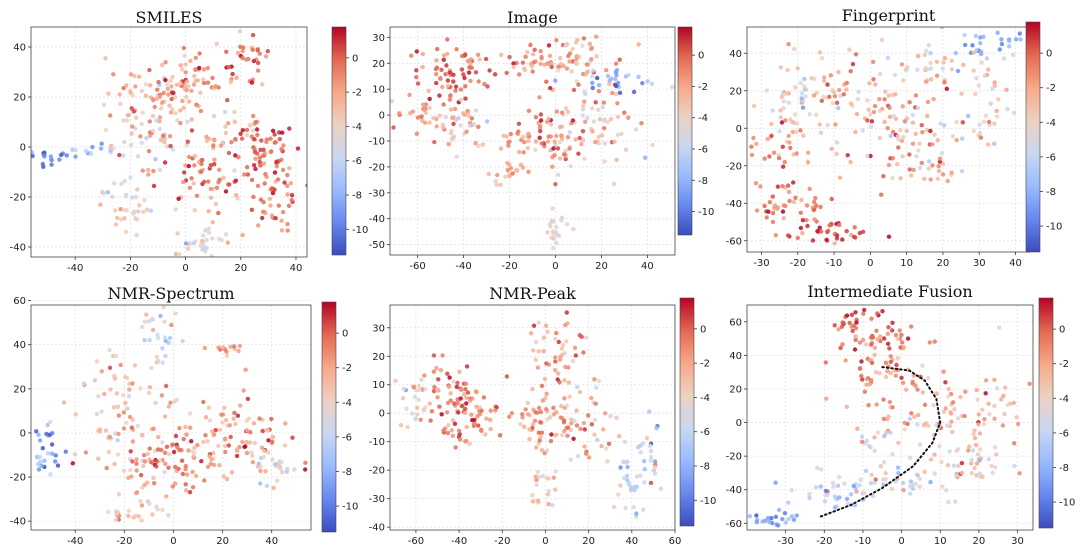 The width and height of the screenshot is (1080, 555). What do you see at coordinates (734, 204) in the screenshot?
I see `y-tick-label: -40` at bounding box center [734, 204].